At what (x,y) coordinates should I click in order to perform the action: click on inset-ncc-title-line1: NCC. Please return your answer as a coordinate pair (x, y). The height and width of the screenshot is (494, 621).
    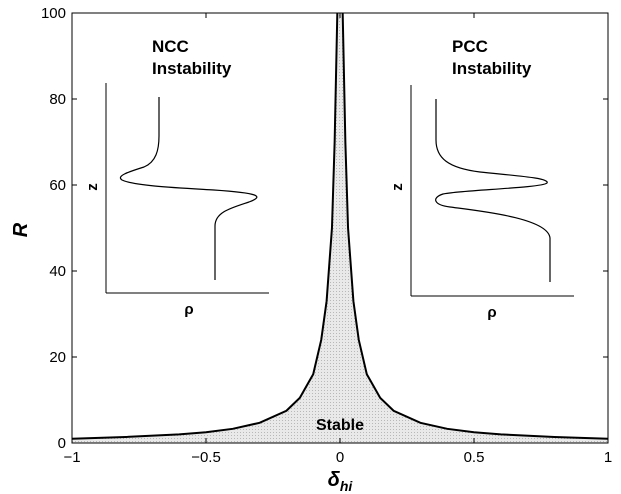
    Looking at the image, I should click on (170, 46).